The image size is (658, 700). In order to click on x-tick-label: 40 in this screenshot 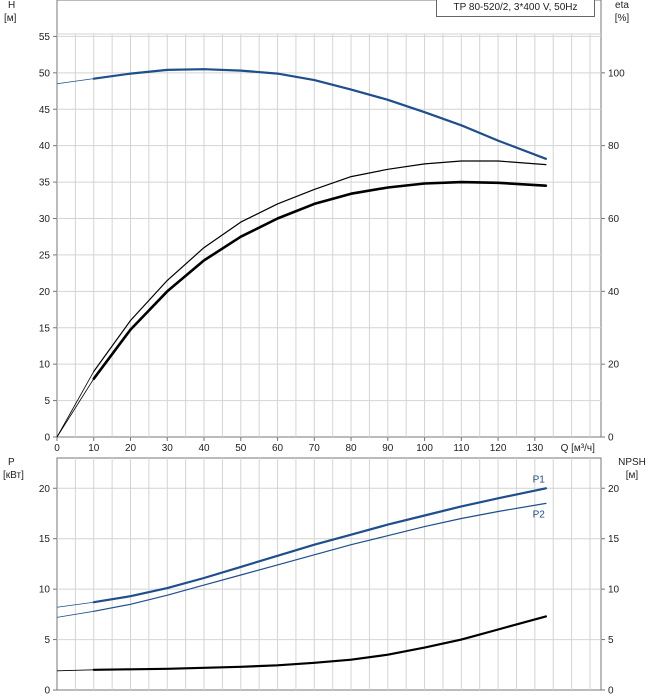, I will do `click(204, 448)`.